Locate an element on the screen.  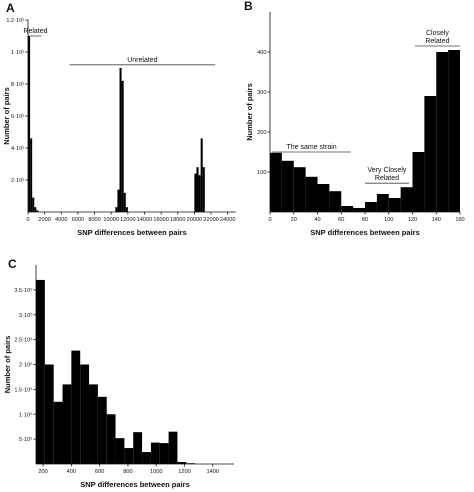
x-tick-label: 20000 is located at coordinates (195, 220).